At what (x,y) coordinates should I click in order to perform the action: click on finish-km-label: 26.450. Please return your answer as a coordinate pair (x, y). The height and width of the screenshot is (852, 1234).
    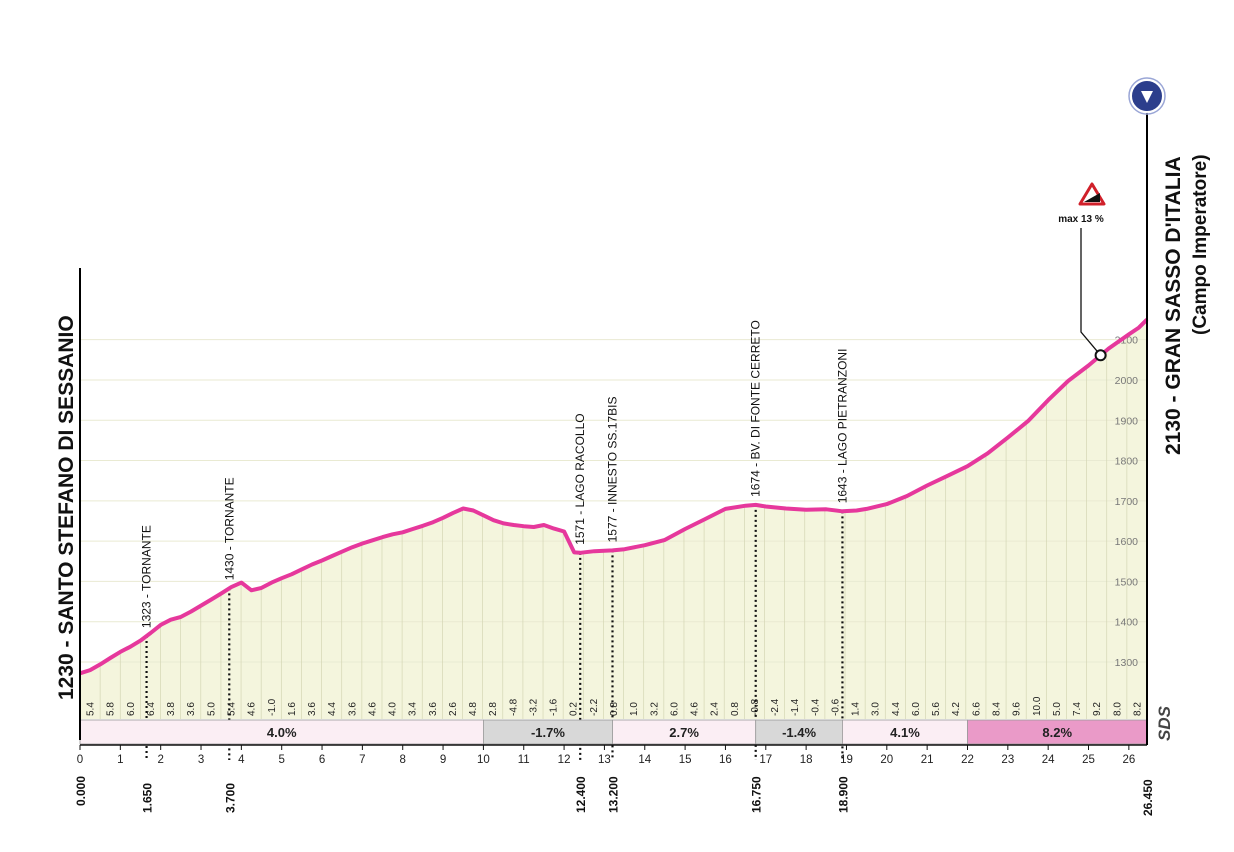
    Looking at the image, I should click on (1148, 797).